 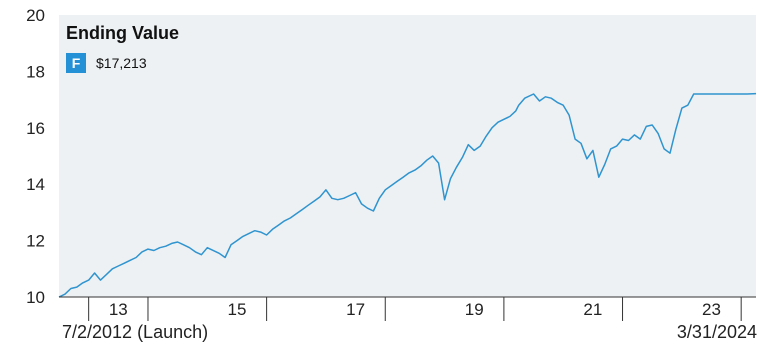 What do you see at coordinates (592, 309) in the screenshot?
I see `x-tick-label: 21` at bounding box center [592, 309].